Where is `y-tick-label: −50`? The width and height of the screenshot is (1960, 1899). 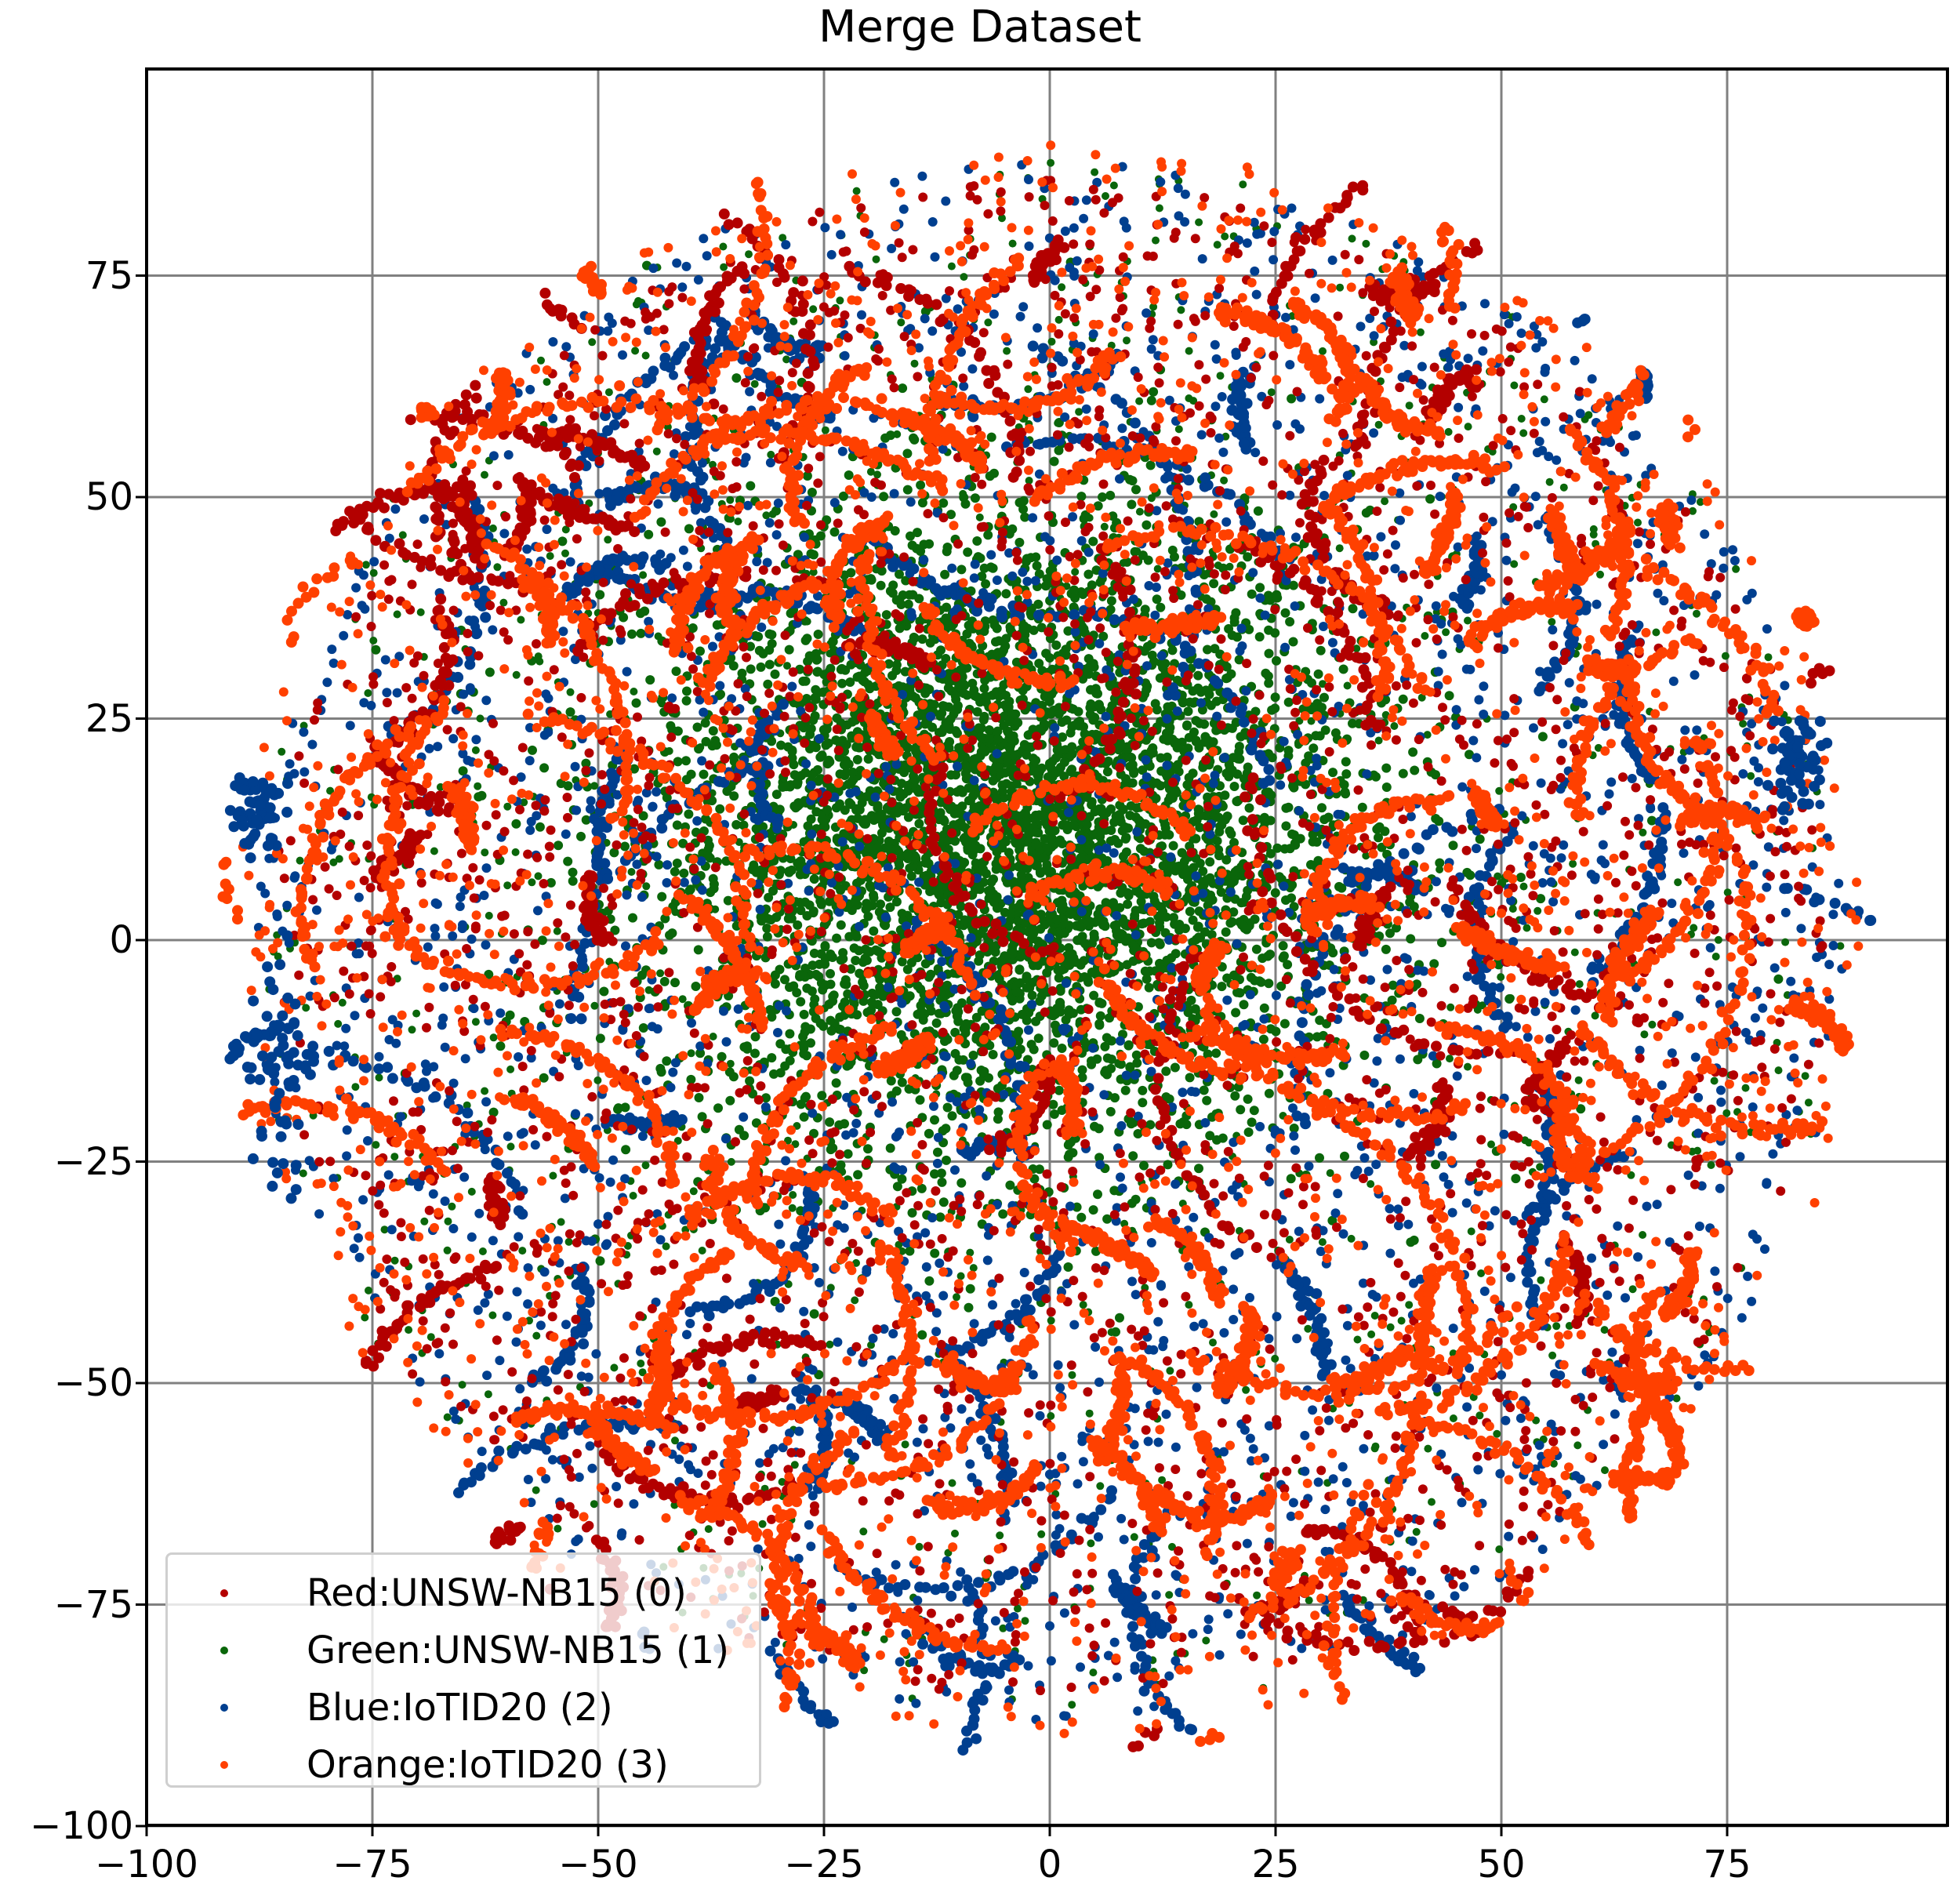
y-tick-label: −50 is located at coordinates (93, 1383).